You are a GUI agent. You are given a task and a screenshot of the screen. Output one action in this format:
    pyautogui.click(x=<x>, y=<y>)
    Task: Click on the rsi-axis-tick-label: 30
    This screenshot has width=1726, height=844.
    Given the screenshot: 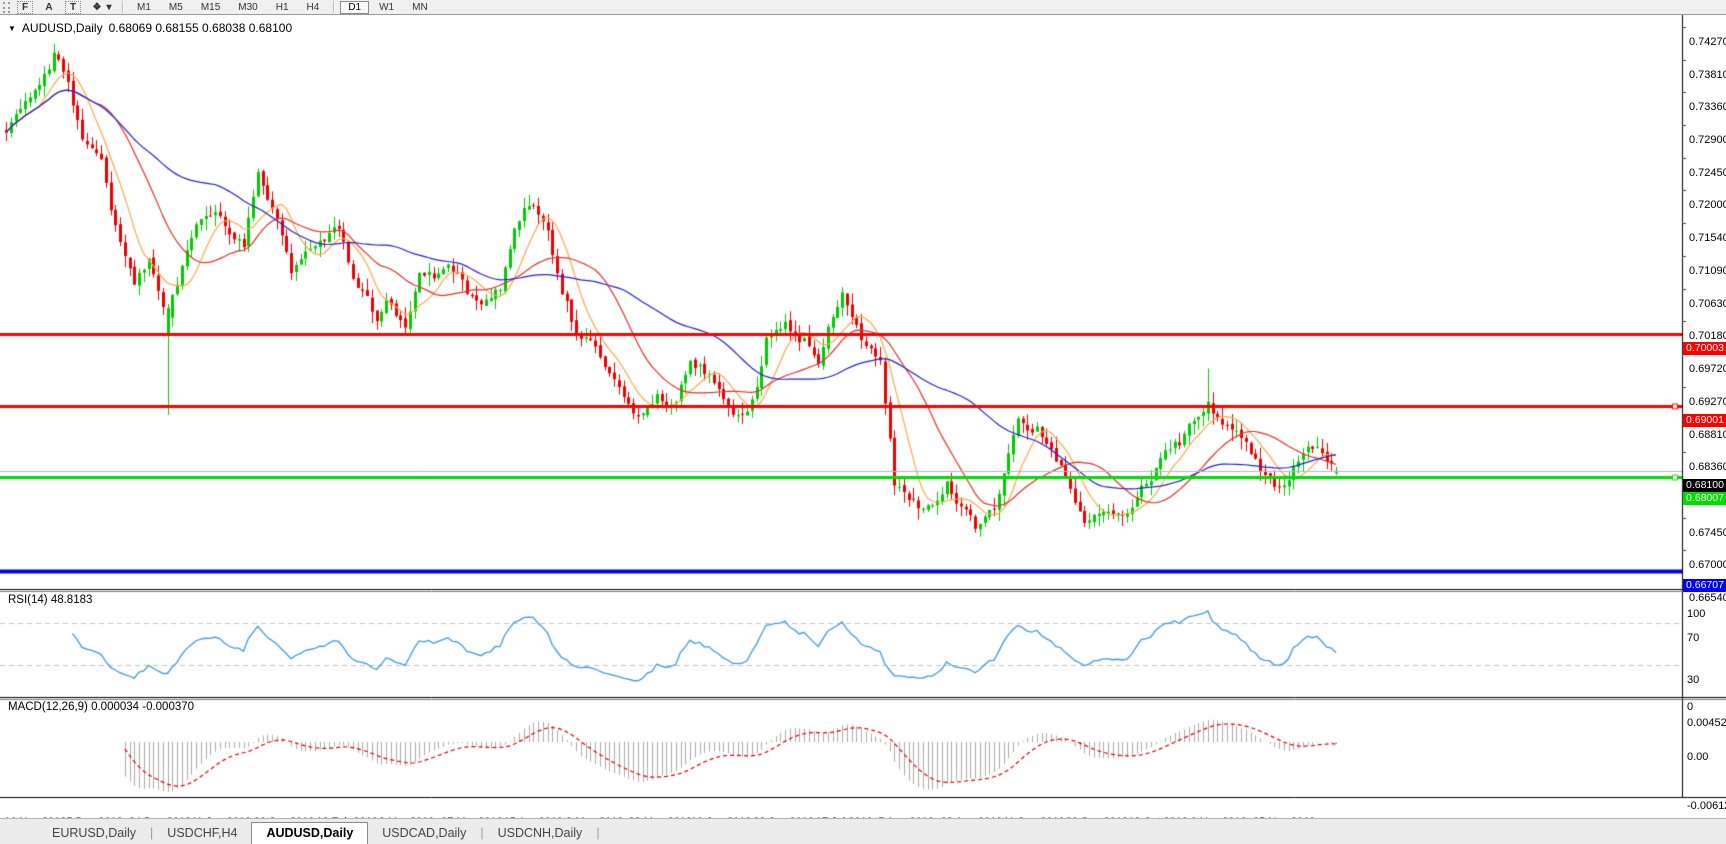 What is the action you would take?
    pyautogui.click(x=1693, y=680)
    